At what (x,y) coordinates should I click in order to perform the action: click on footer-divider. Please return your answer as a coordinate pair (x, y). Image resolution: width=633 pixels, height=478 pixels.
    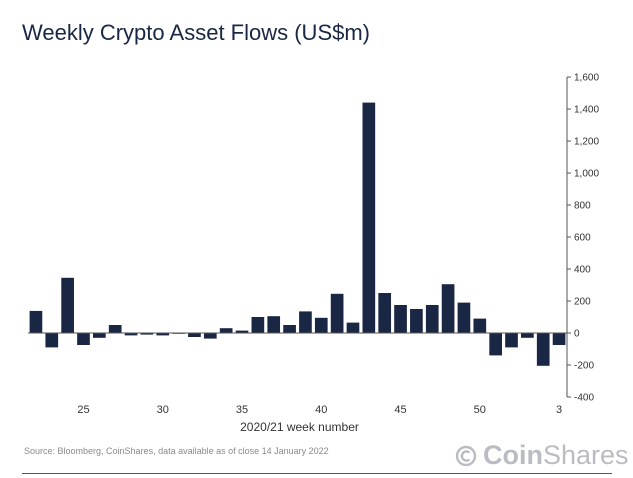
    Looking at the image, I should click on (317, 473).